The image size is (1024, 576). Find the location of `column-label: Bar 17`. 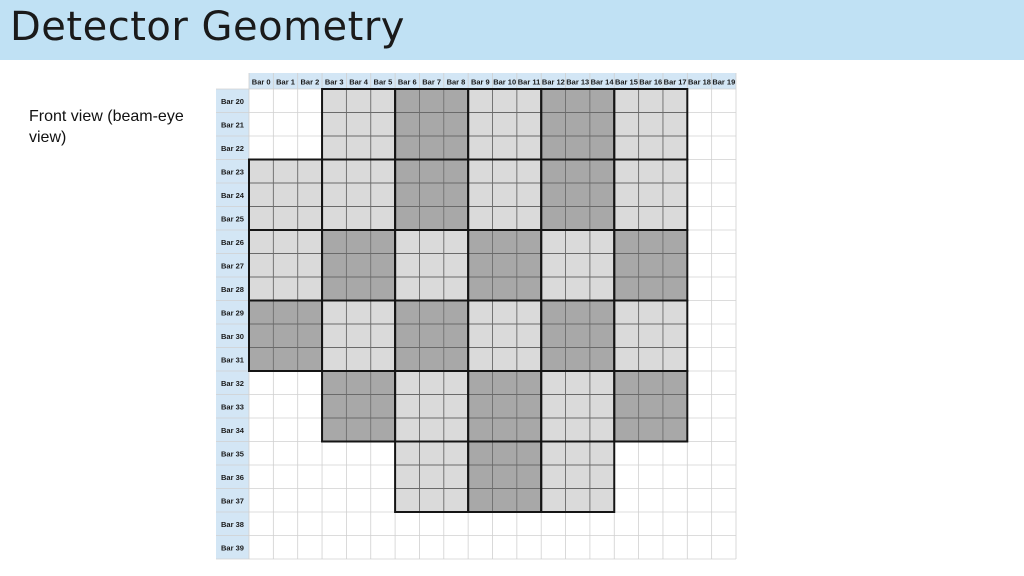

column-label: Bar 17 is located at coordinates (675, 82).